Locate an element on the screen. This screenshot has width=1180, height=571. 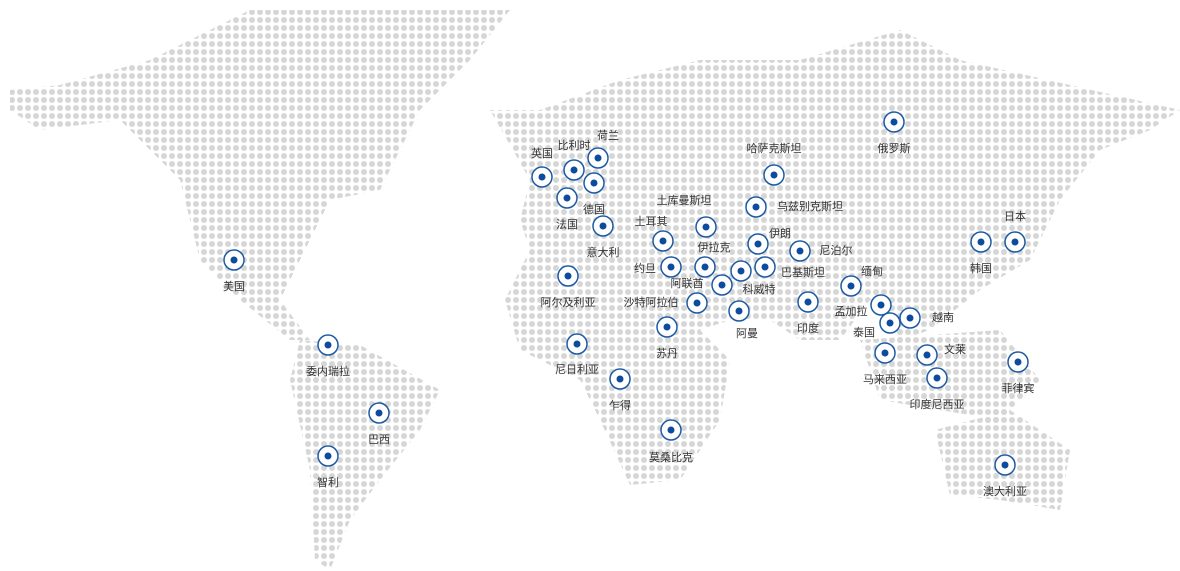
location-label: 印度 is located at coordinates (808, 328).